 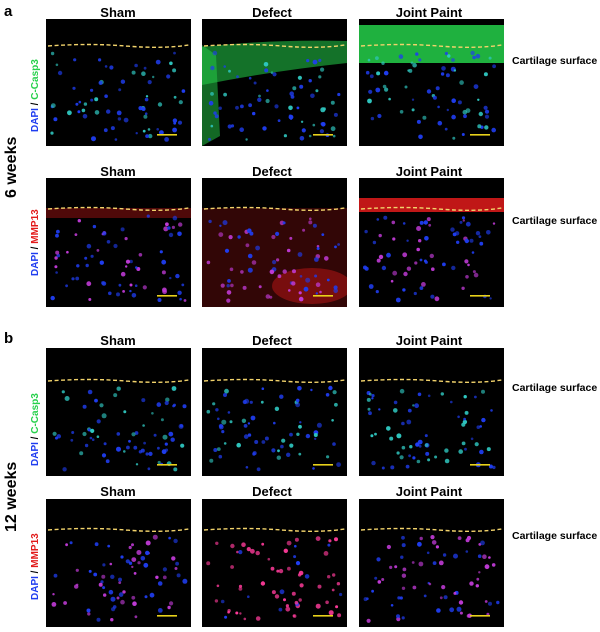 What do you see at coordinates (118, 563) in the screenshot?
I see `micrograph-sham` at bounding box center [118, 563].